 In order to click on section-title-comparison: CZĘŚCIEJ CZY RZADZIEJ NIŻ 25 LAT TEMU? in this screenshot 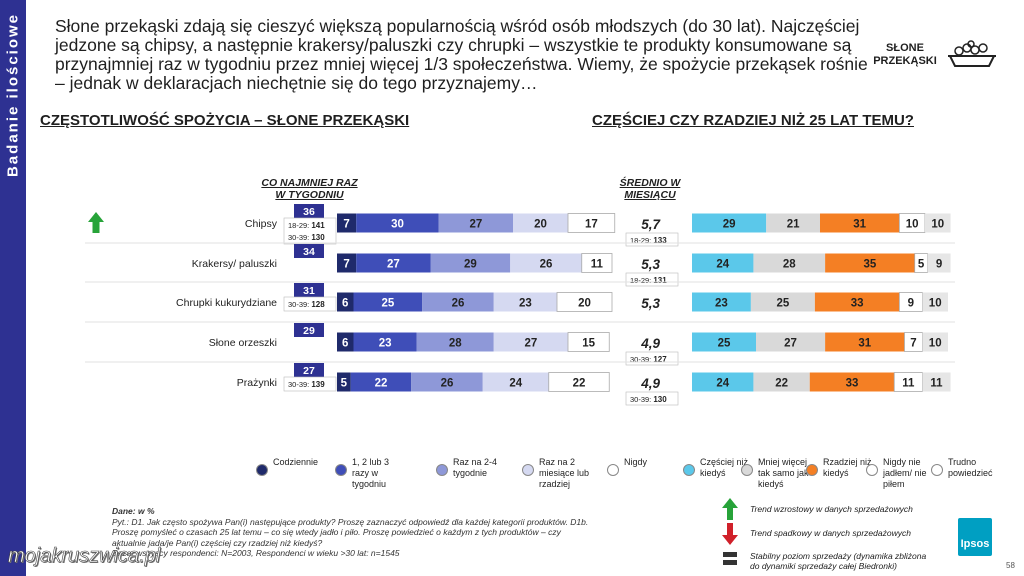, I will do `click(753, 120)`.